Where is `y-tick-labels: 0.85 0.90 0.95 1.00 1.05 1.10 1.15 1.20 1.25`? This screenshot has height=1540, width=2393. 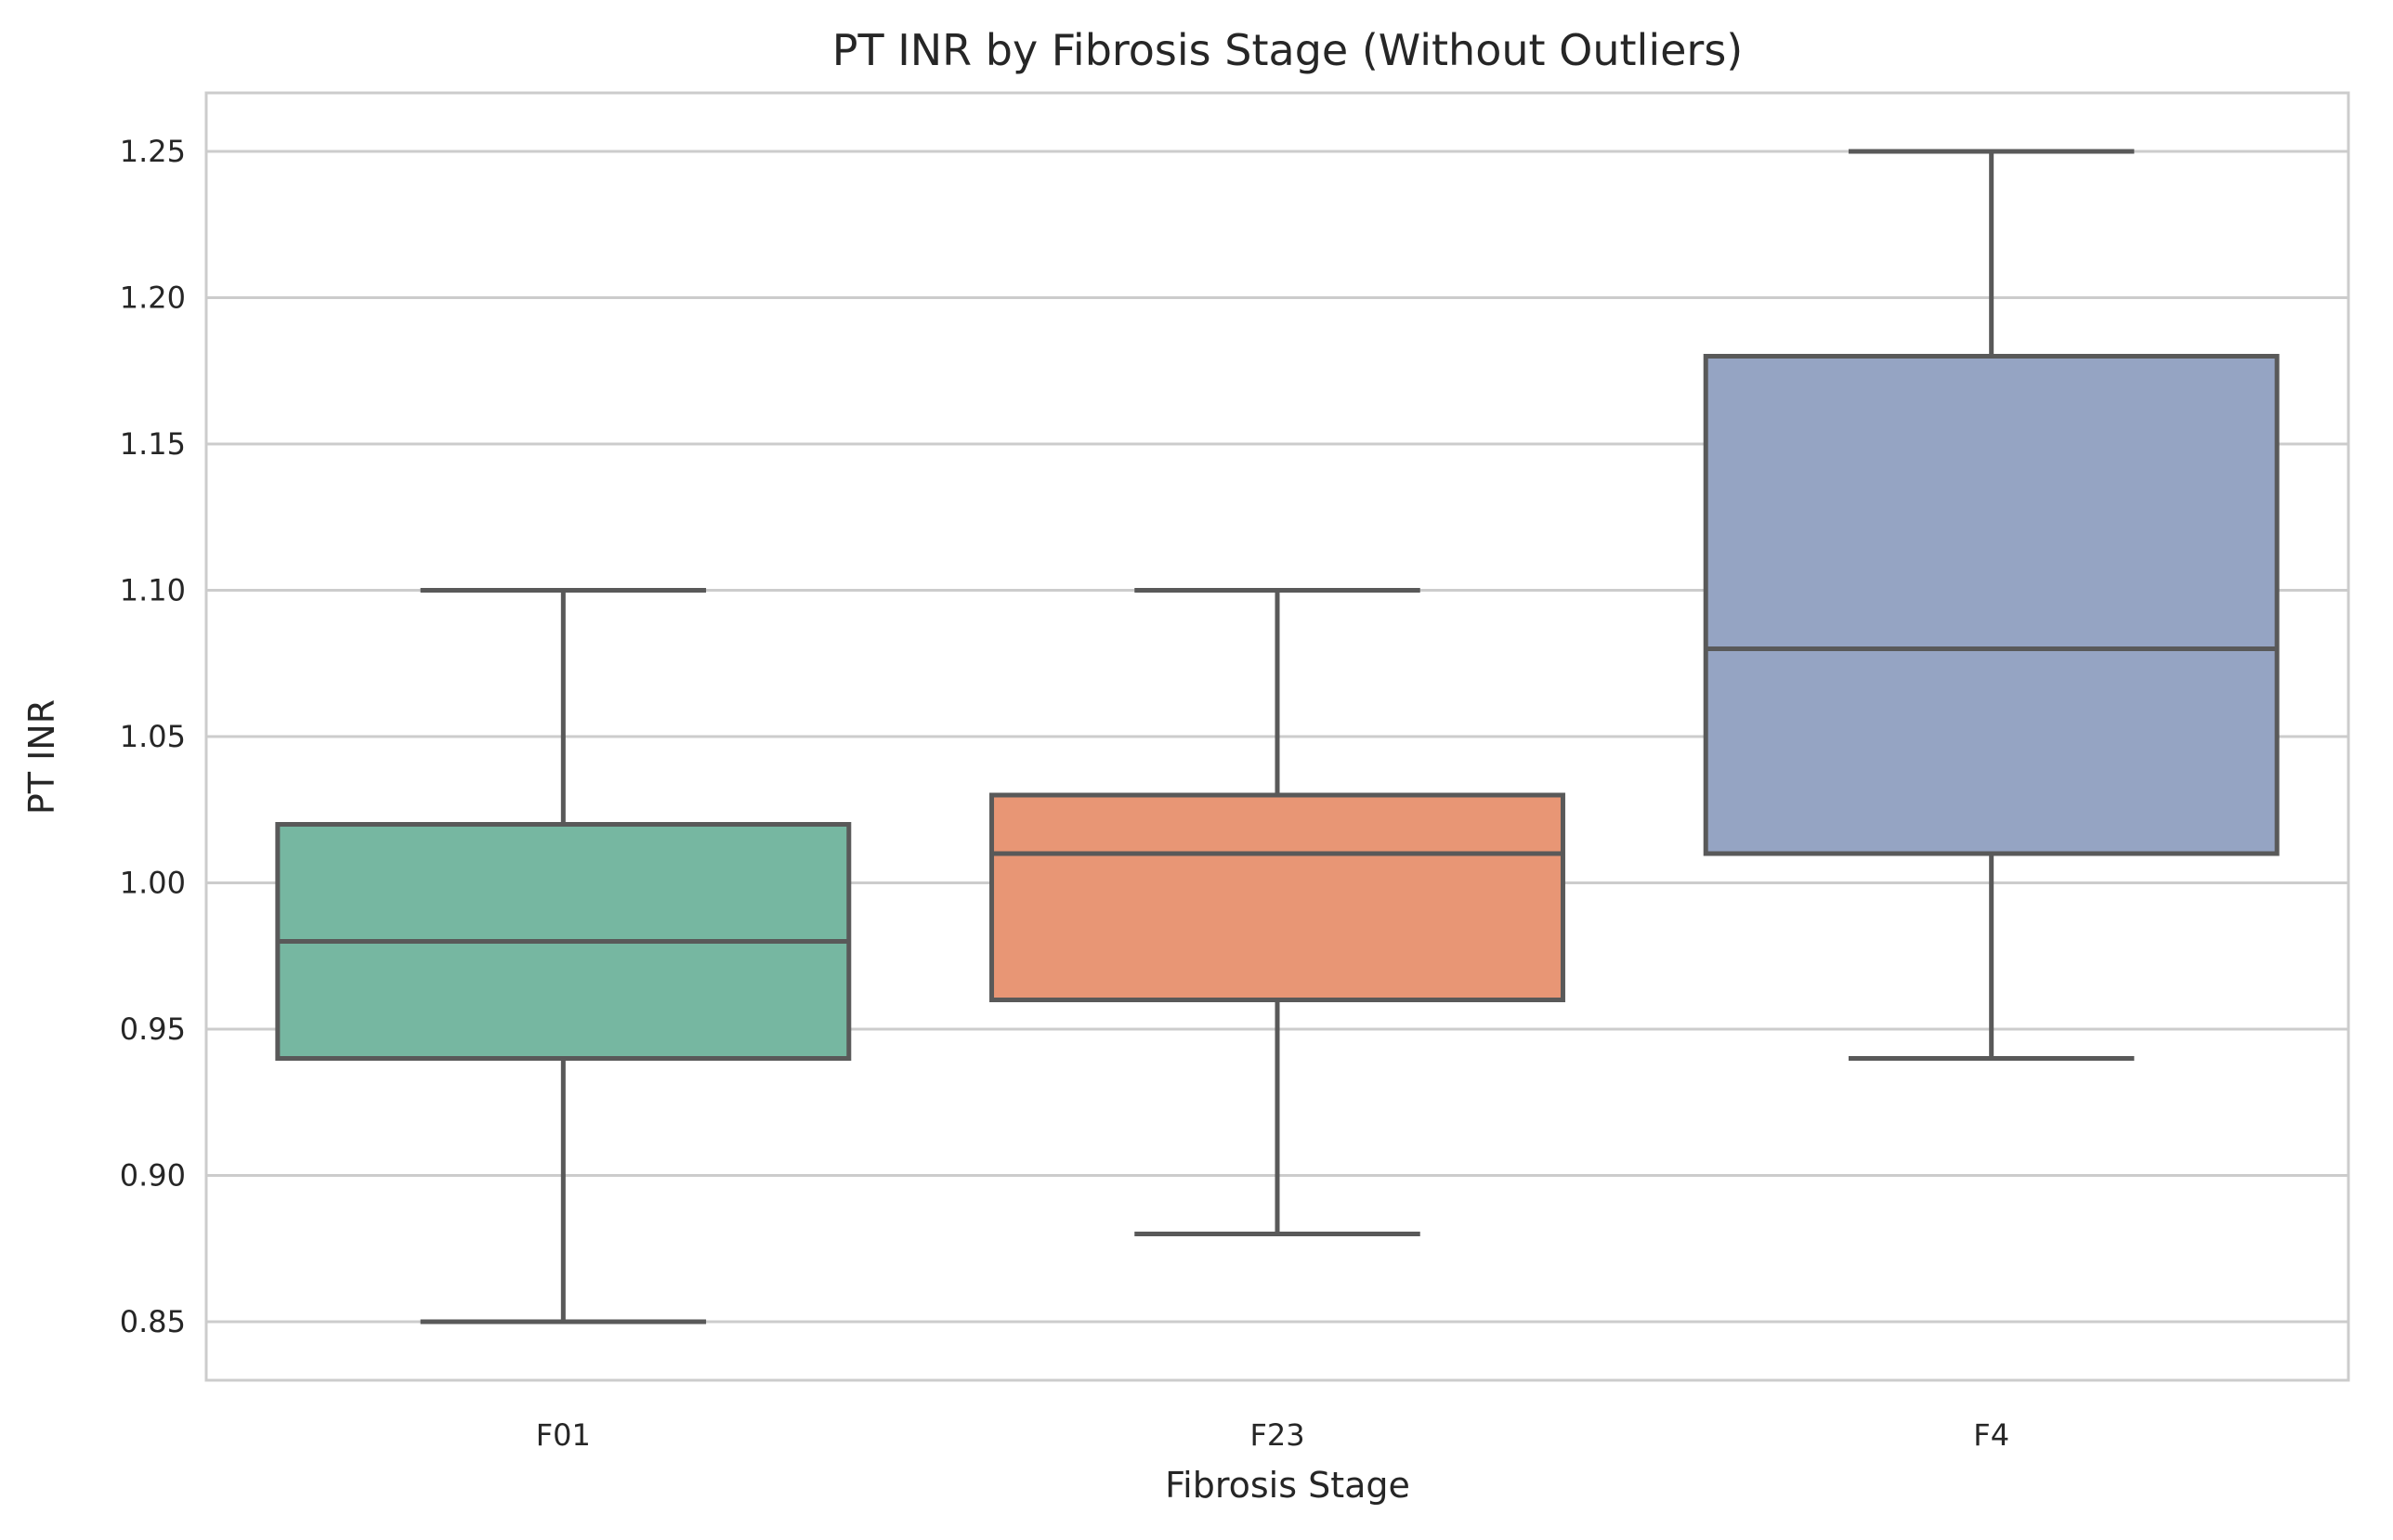 y-tick-labels: 0.85 0.90 0.95 1.00 1.05 1.10 1.15 1.20 1.25 is located at coordinates (153, 736).